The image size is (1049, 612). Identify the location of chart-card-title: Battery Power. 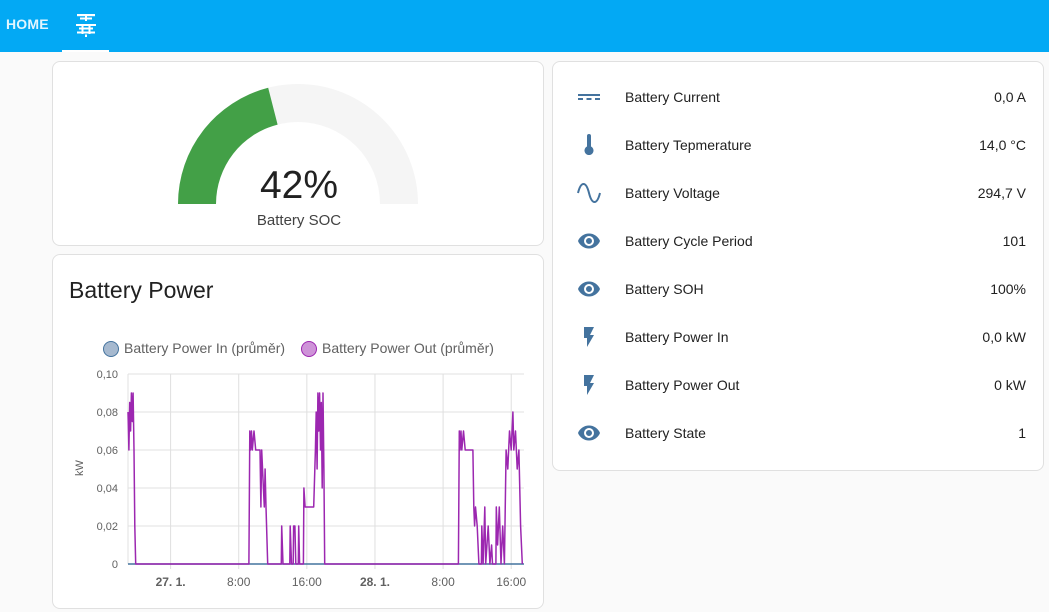
(141, 290).